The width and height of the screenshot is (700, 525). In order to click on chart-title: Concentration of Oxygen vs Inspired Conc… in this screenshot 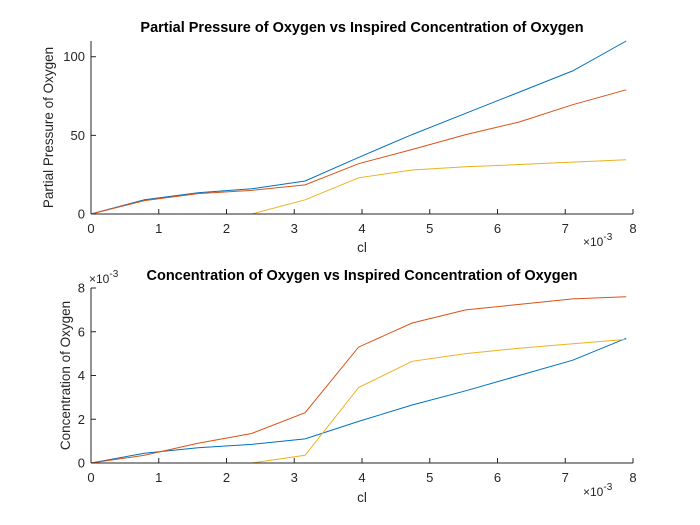, I will do `click(361, 276)`.